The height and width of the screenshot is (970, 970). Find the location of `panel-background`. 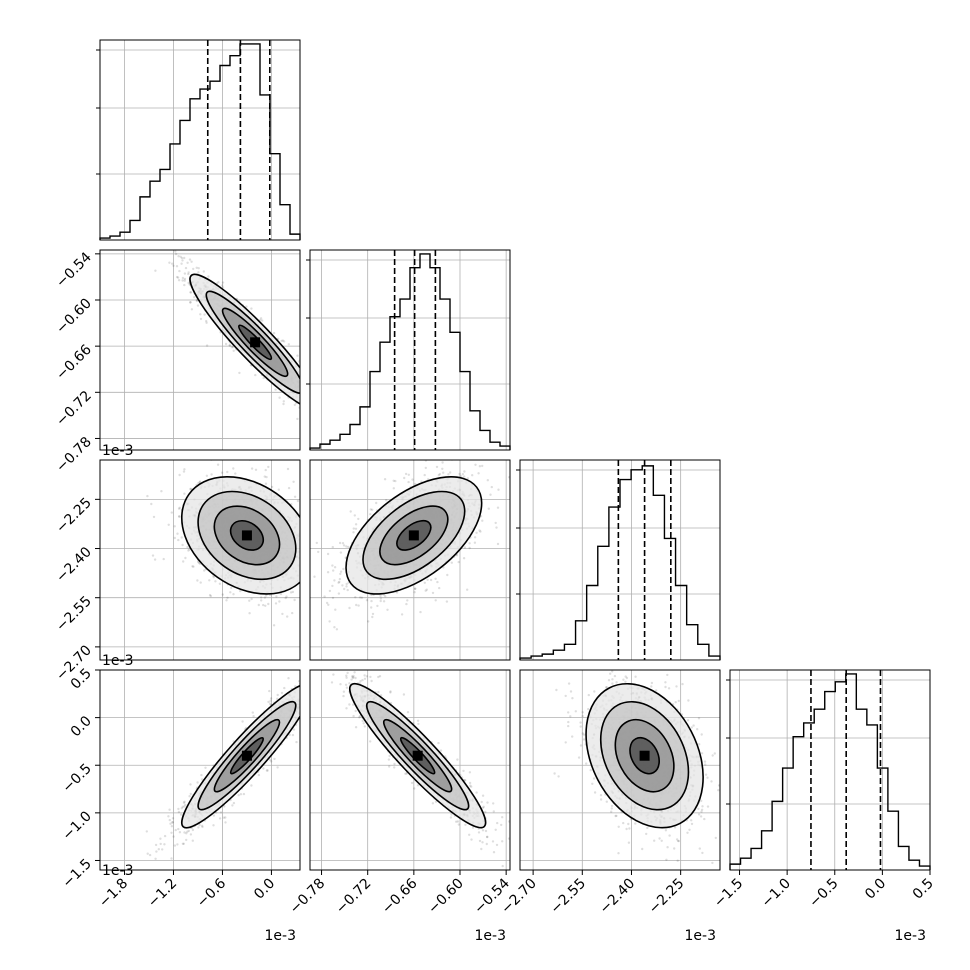

panel-background is located at coordinates (200, 140).